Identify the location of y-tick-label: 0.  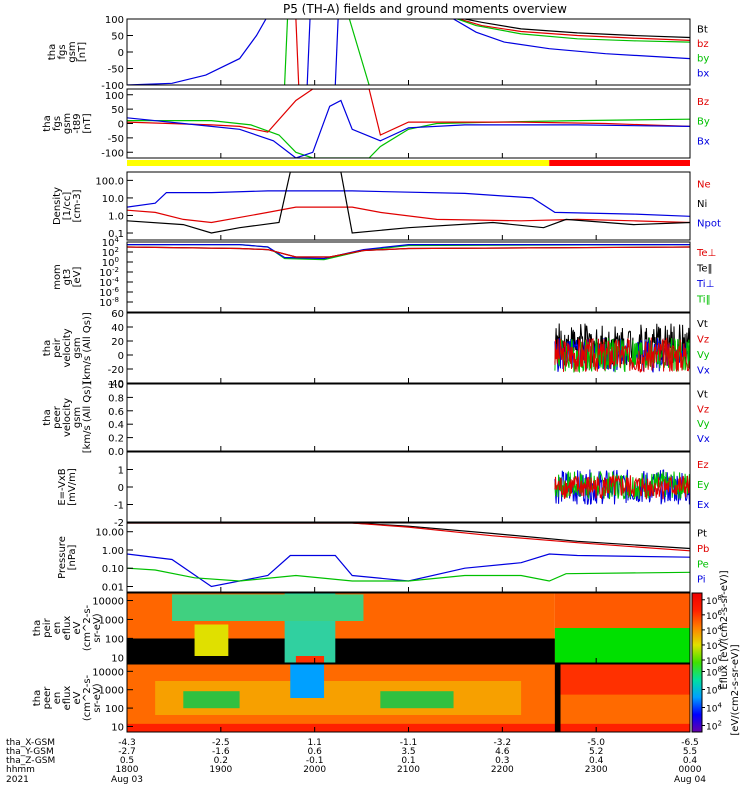
(121, 53).